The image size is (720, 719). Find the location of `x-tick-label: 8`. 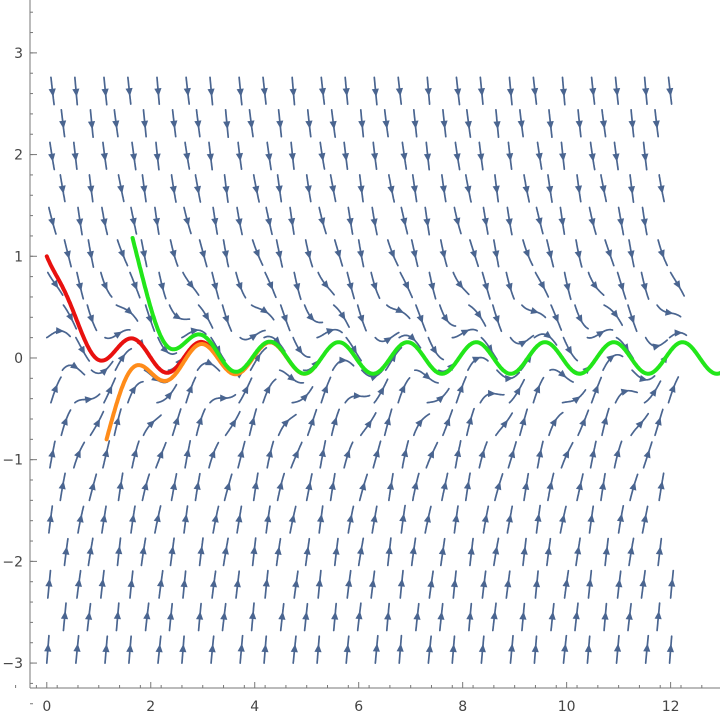

x-tick-label: 8 is located at coordinates (462, 707).